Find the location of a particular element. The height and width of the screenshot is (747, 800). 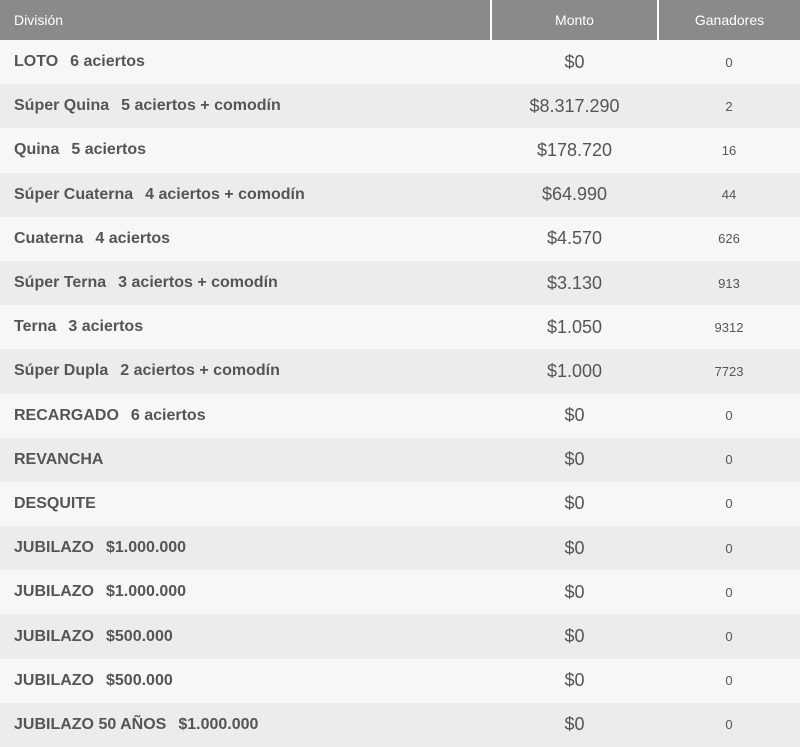

header-row: División Monto Ganadores is located at coordinates (400, 20).